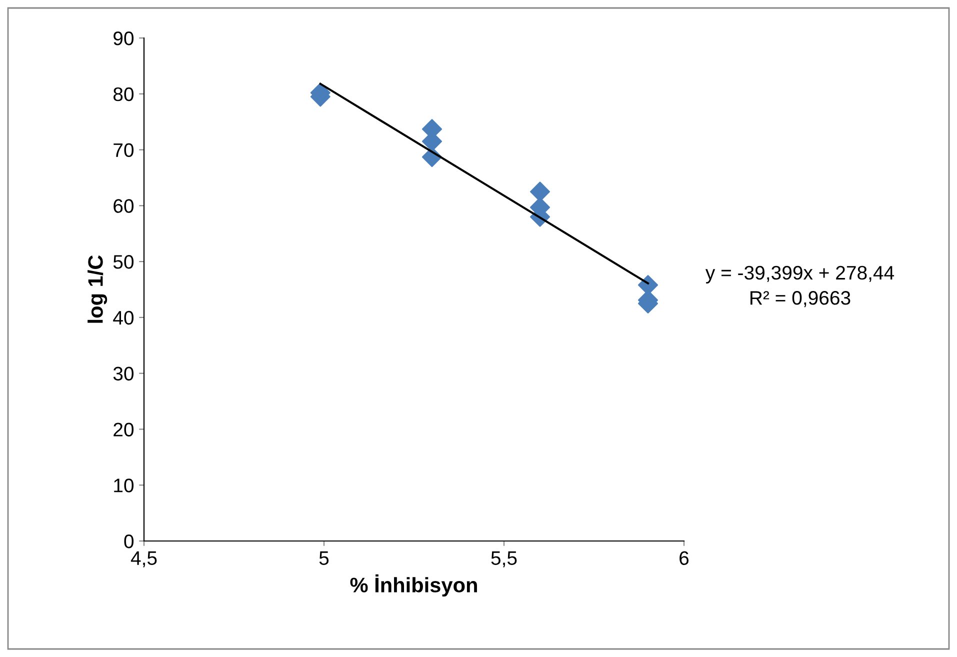 This screenshot has width=957, height=657. I want to click on x-axis-title: % İnhibisyon, so click(413, 585).